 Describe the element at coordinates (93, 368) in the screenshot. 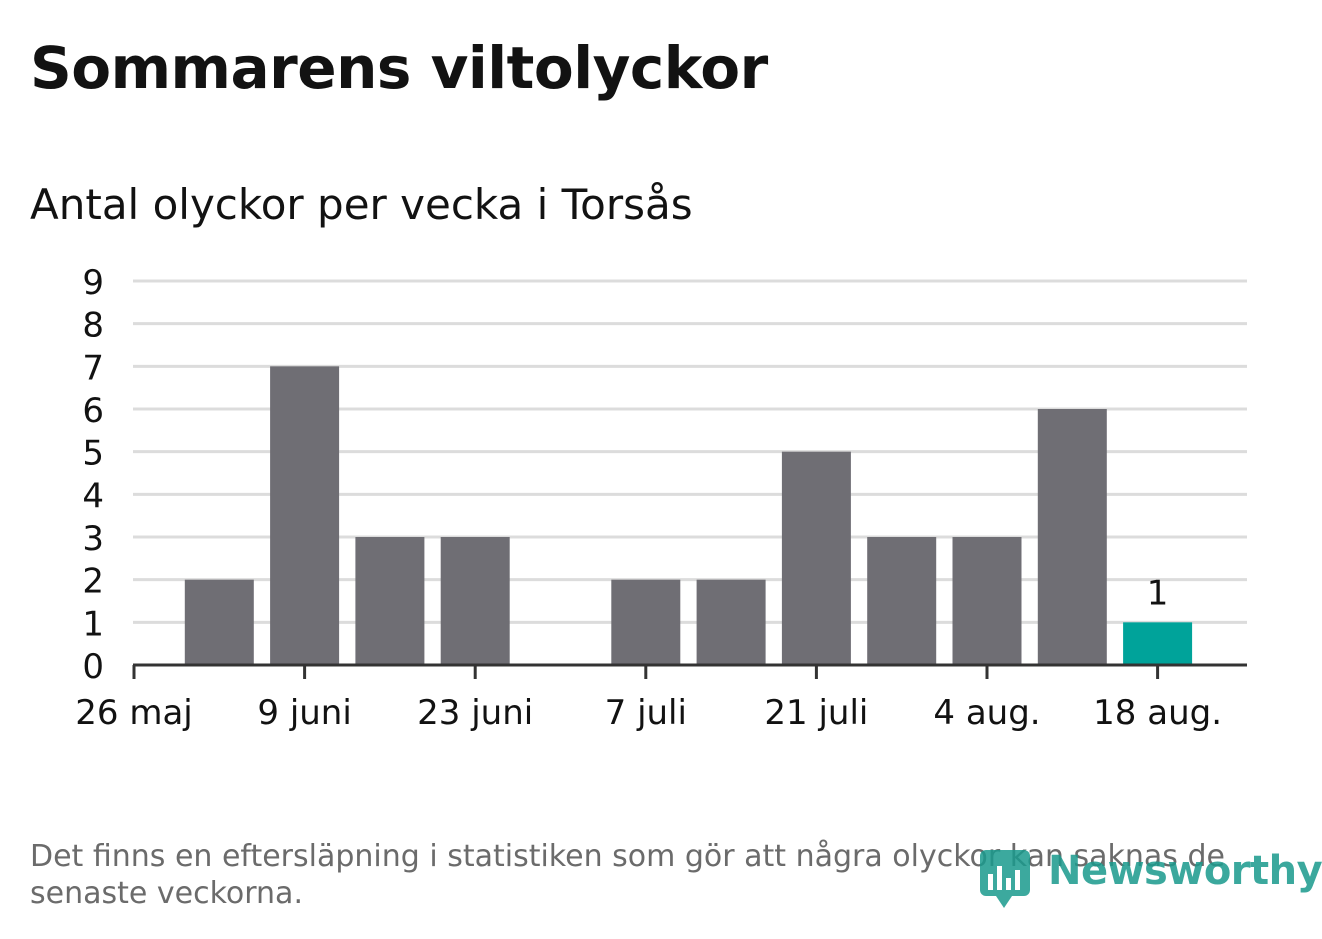

I see `y-tick-label: 7` at that location.